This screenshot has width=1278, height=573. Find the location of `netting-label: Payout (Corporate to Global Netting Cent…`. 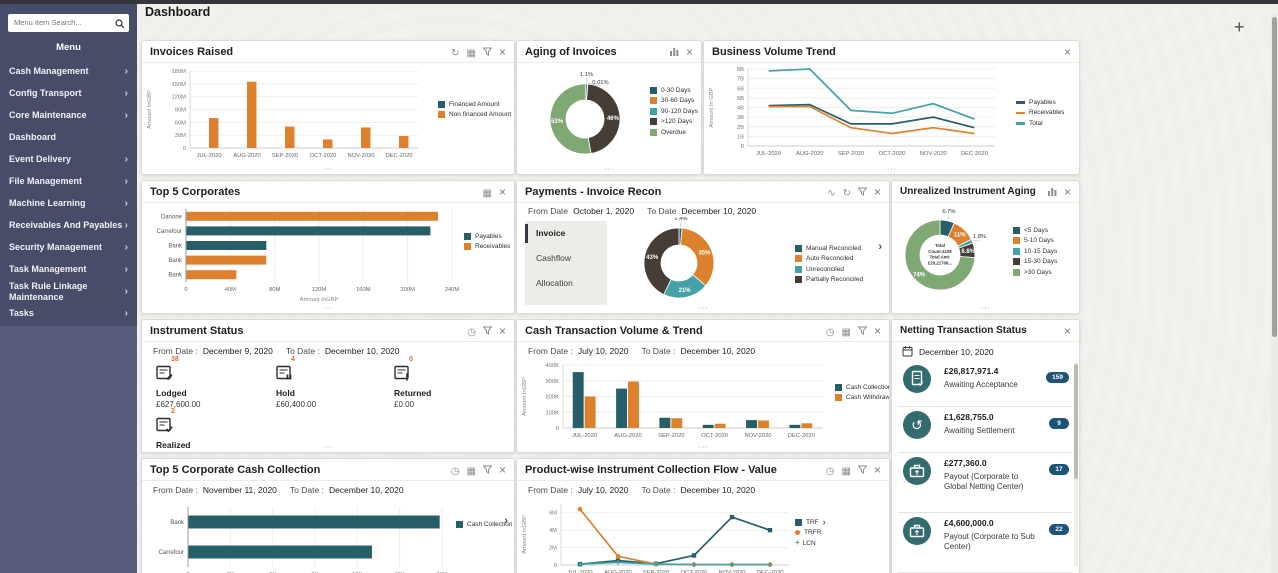

netting-label: Payout (Corporate to Global Netting Cent… is located at coordinates (984, 481).